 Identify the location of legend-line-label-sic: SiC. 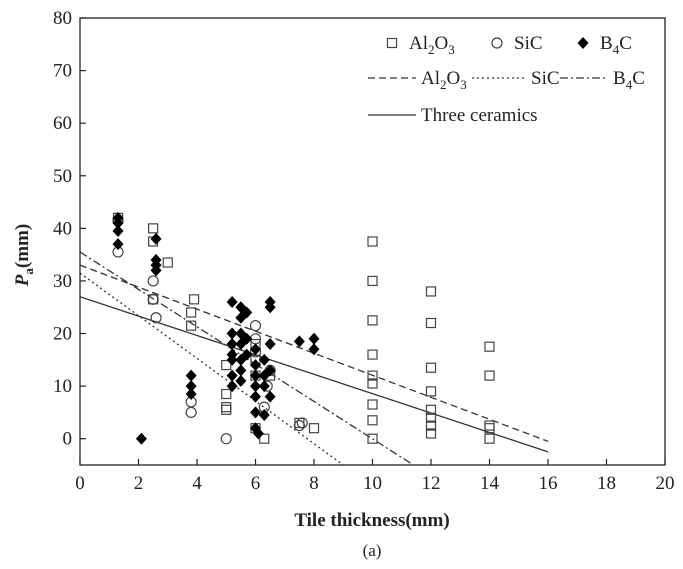
(545, 78).